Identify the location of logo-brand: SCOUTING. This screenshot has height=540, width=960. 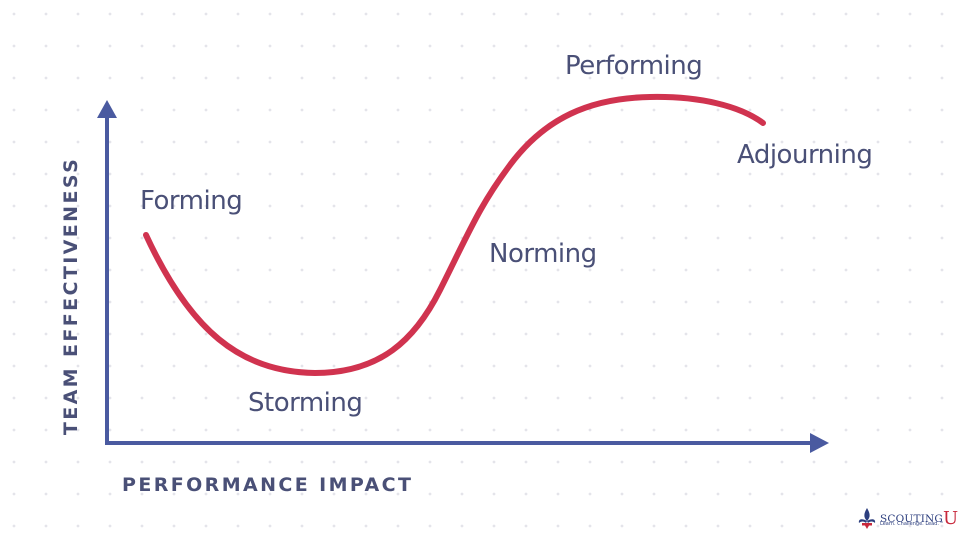
(912, 519).